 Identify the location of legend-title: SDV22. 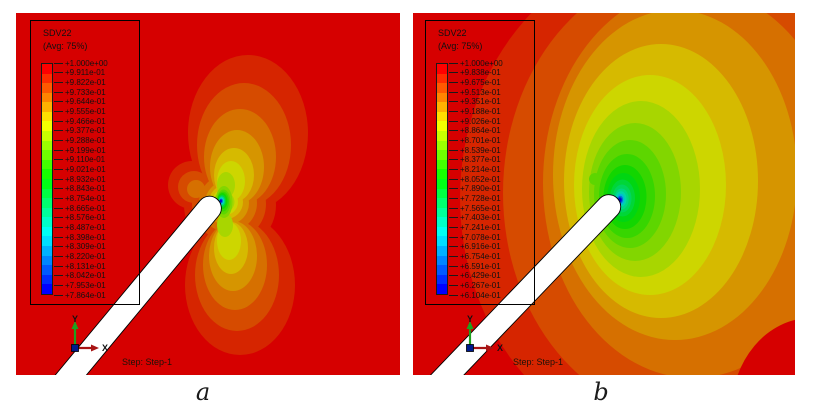
(452, 33).